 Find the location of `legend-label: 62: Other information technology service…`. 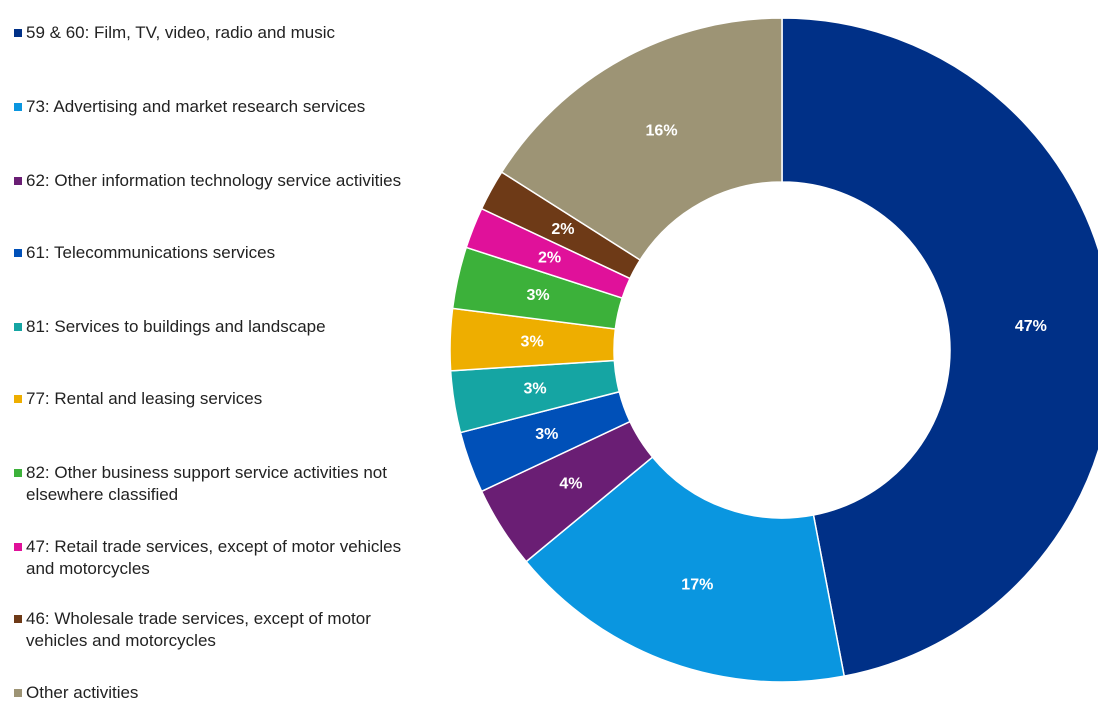

legend-label: 62: Other information technology service… is located at coordinates (214, 180).